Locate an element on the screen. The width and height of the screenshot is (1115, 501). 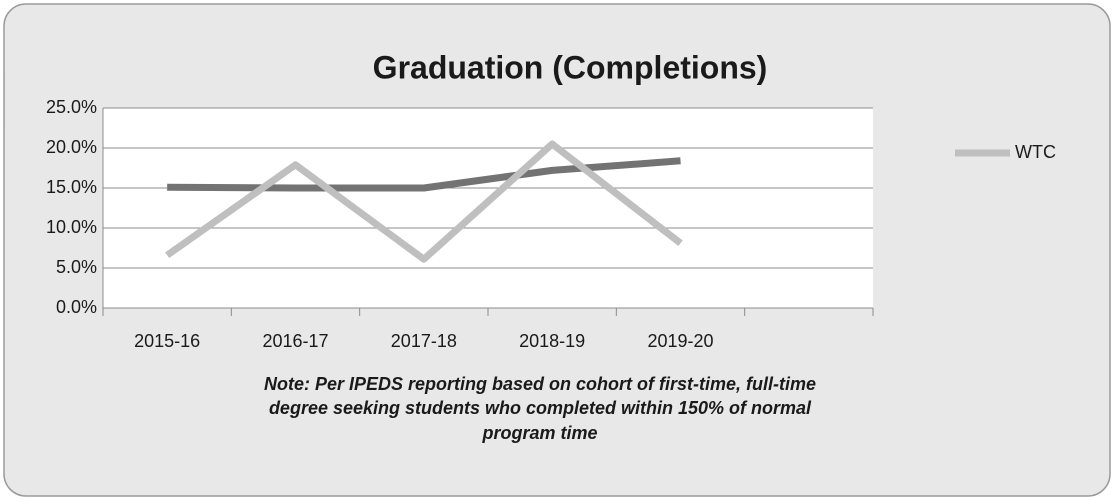
y-tick-label: 15.0% is located at coordinates (71, 187).